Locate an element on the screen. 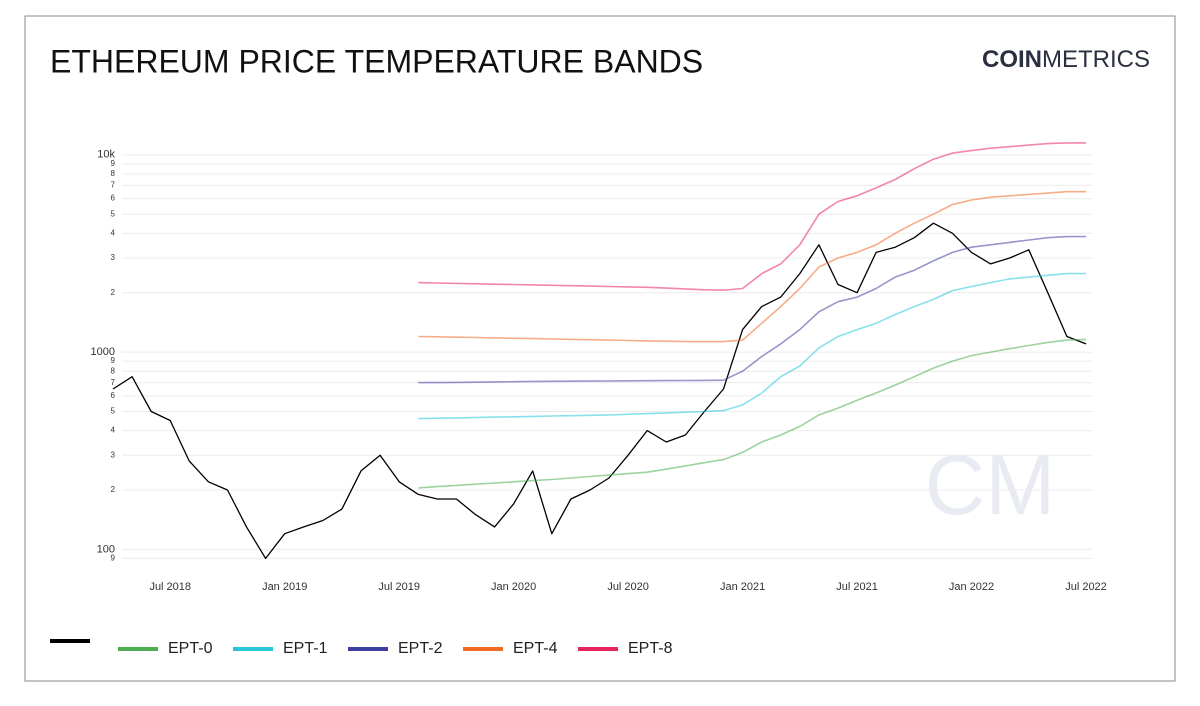 The width and height of the screenshot is (1200, 706). x-tick-label: Jul 2021 is located at coordinates (857, 587).